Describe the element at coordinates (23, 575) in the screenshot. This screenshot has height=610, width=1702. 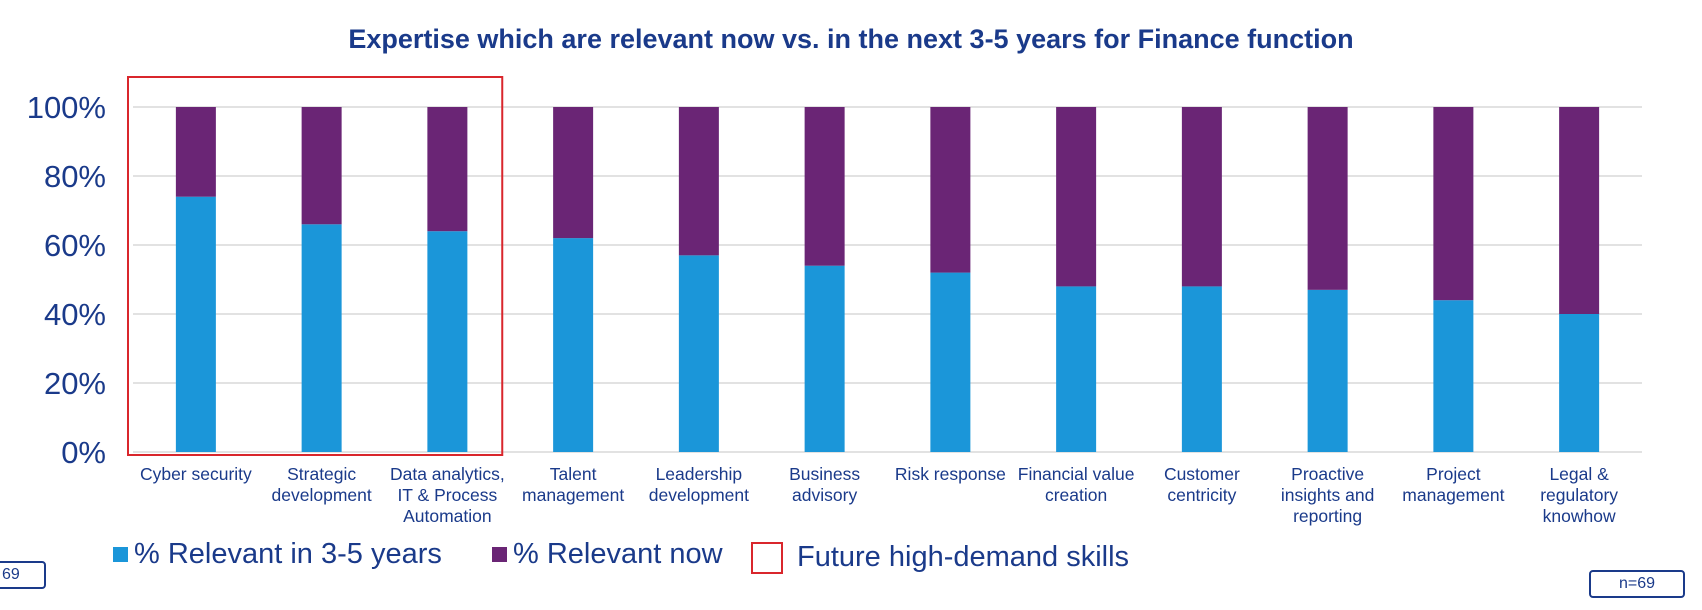
I see `sample-size-badge-left: 69` at that location.